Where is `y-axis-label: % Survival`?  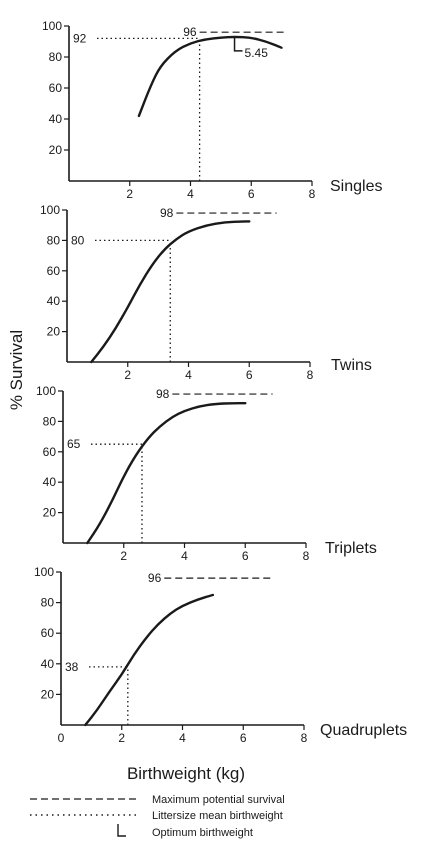 y-axis-label: % Survival is located at coordinates (16, 370).